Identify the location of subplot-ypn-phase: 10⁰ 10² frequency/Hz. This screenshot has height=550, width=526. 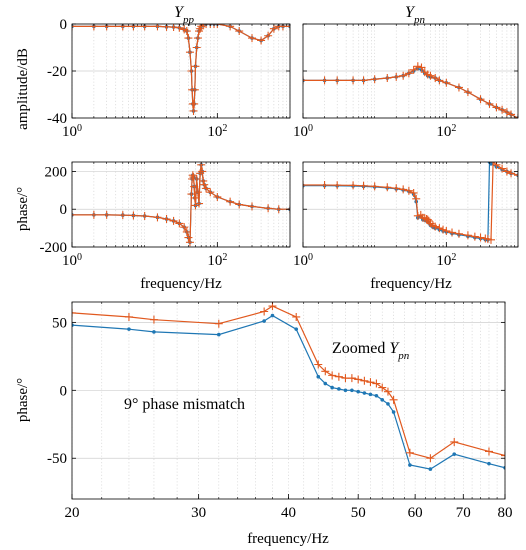
(406, 226).